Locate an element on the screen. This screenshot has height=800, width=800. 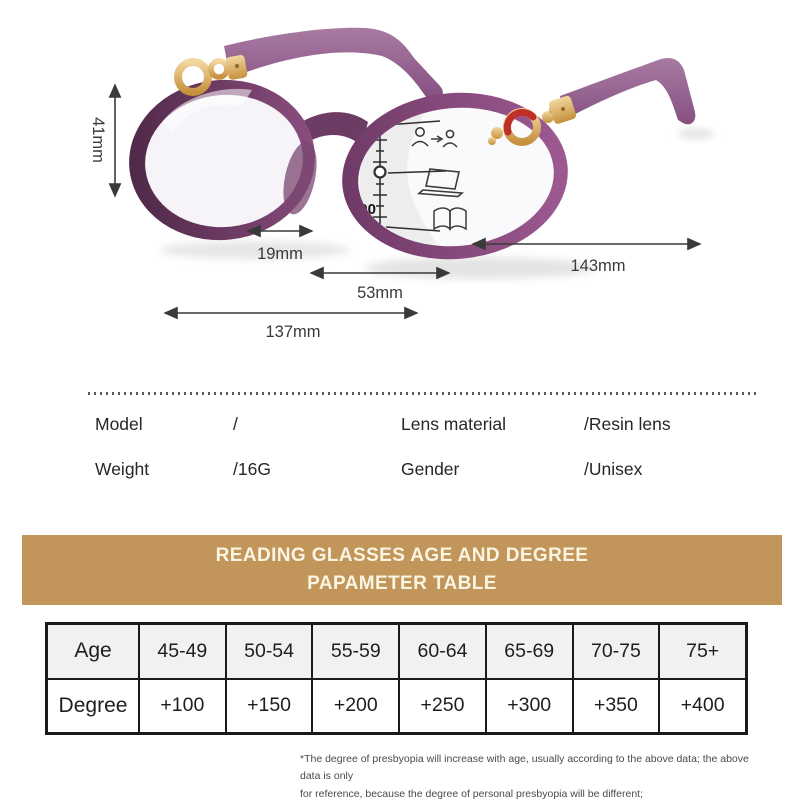
lens-width-label: 53mm is located at coordinates (380, 293).